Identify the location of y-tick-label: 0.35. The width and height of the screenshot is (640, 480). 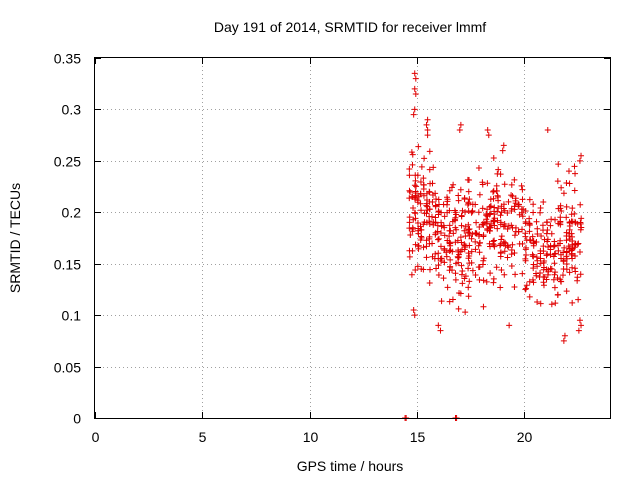
(67, 59).